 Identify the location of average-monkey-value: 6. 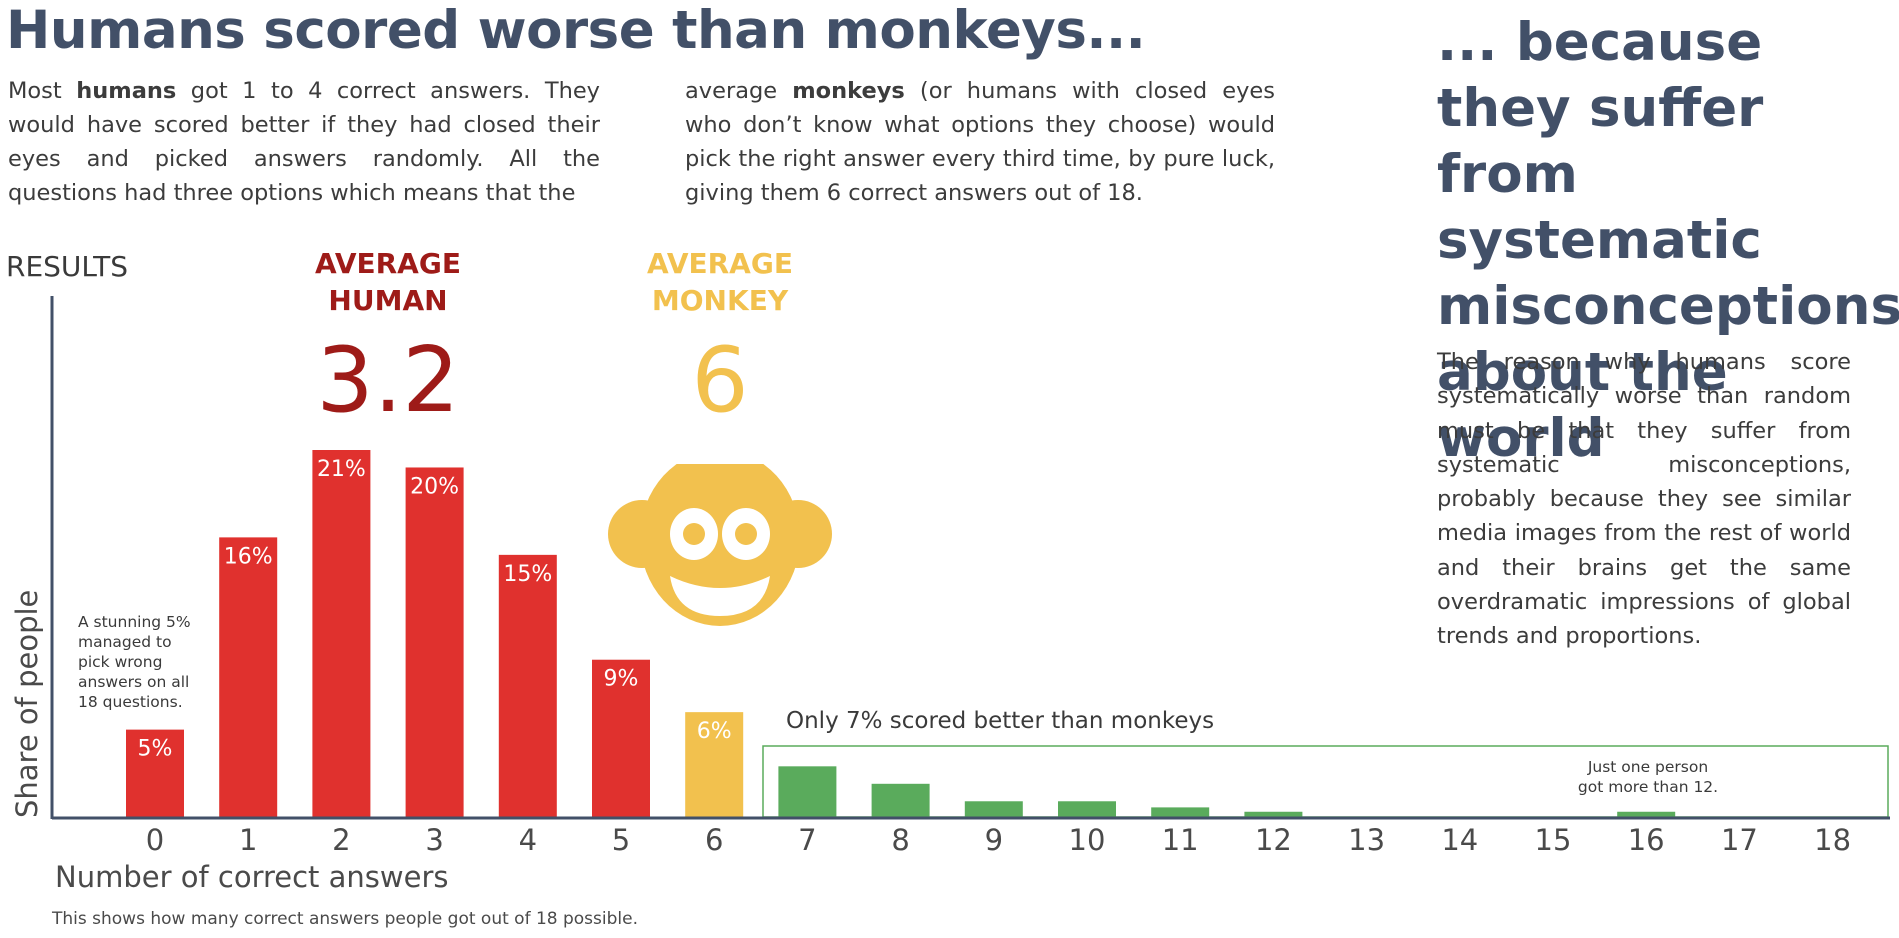
(720, 380).